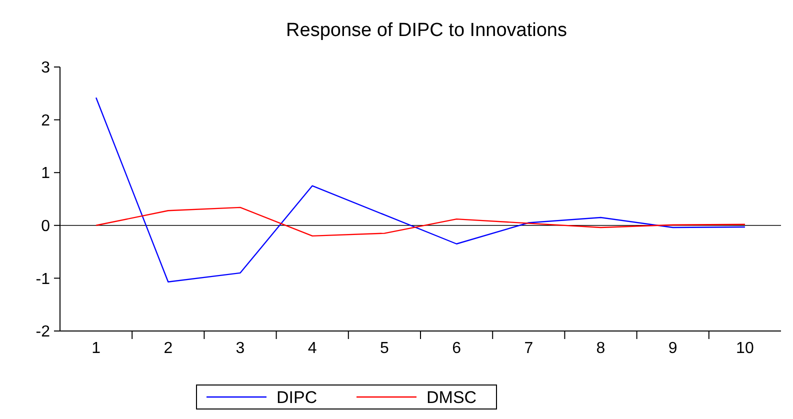 The width and height of the screenshot is (793, 419). I want to click on x-tick-label: 8, so click(601, 348).